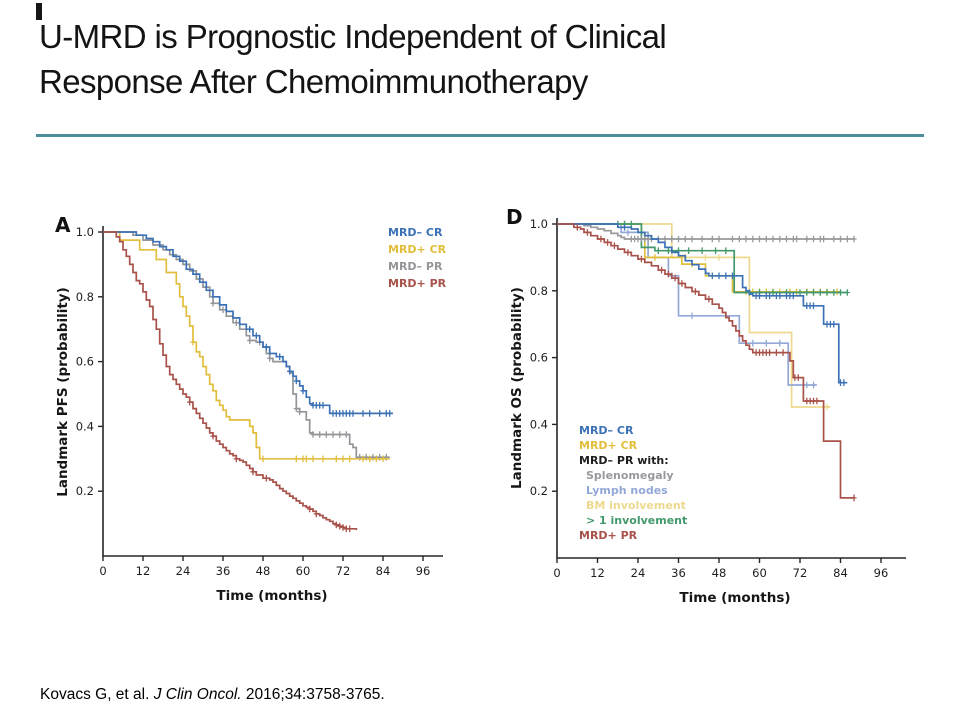 The height and width of the screenshot is (720, 960). Describe the element at coordinates (417, 249) in the screenshot. I see `legend-entry: MRD+ CR` at that location.